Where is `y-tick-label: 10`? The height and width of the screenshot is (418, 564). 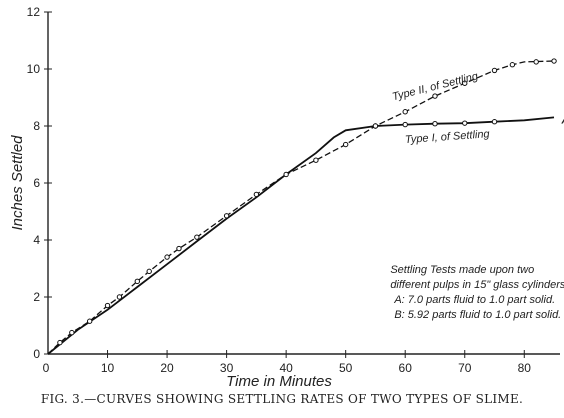 y-tick-label: 10 is located at coordinates (34, 69).